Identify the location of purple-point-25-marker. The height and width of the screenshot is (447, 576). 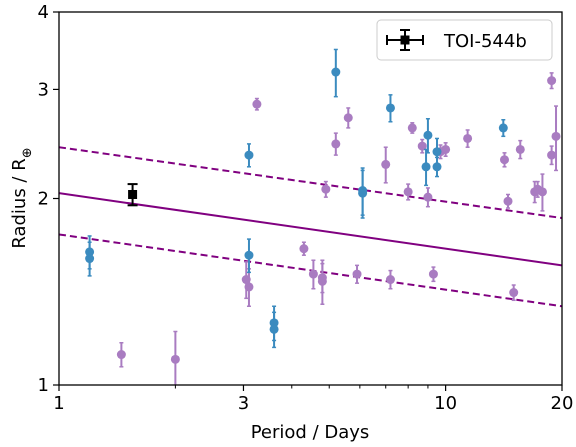
(514, 293).